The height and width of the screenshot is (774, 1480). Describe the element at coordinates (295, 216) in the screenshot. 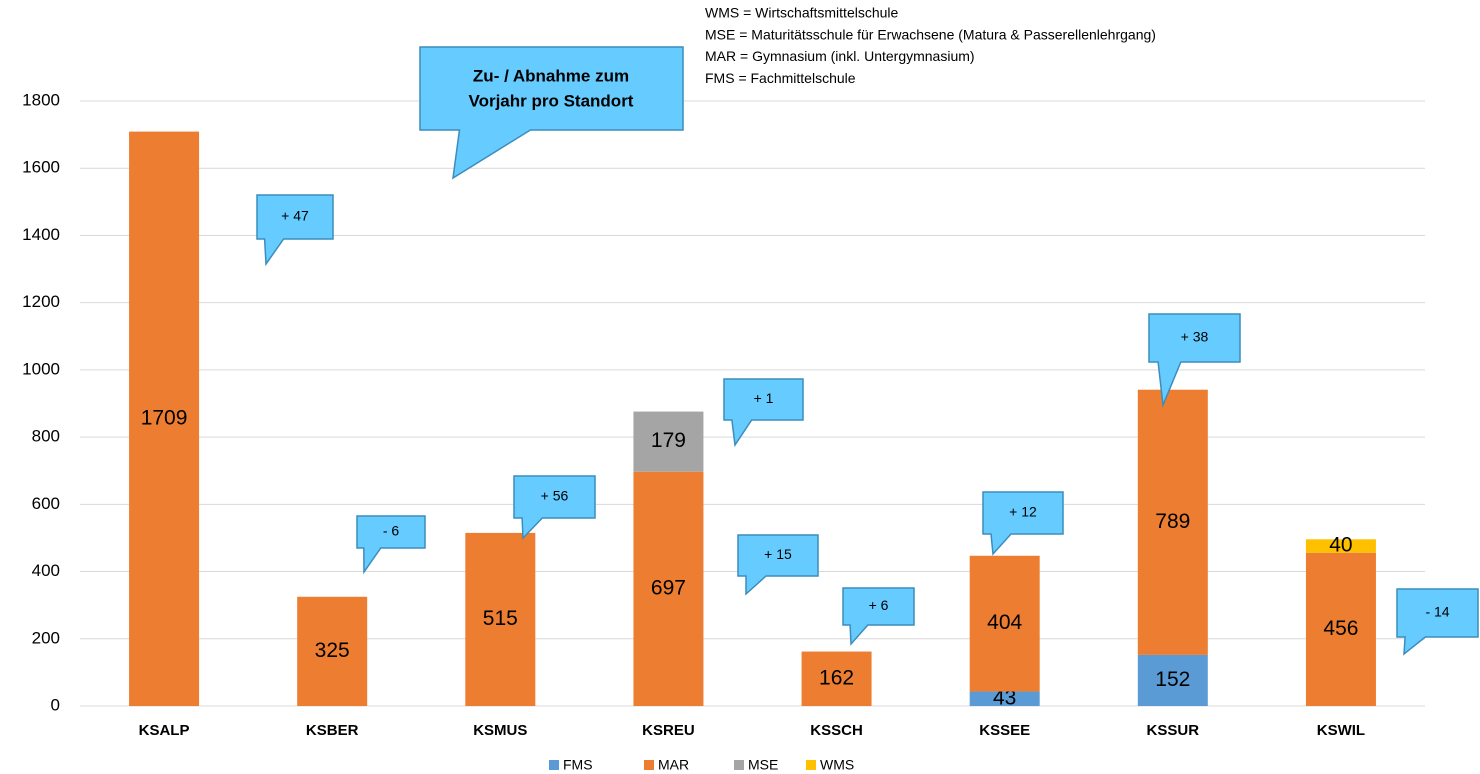

I see `callout-label: + 47` at that location.